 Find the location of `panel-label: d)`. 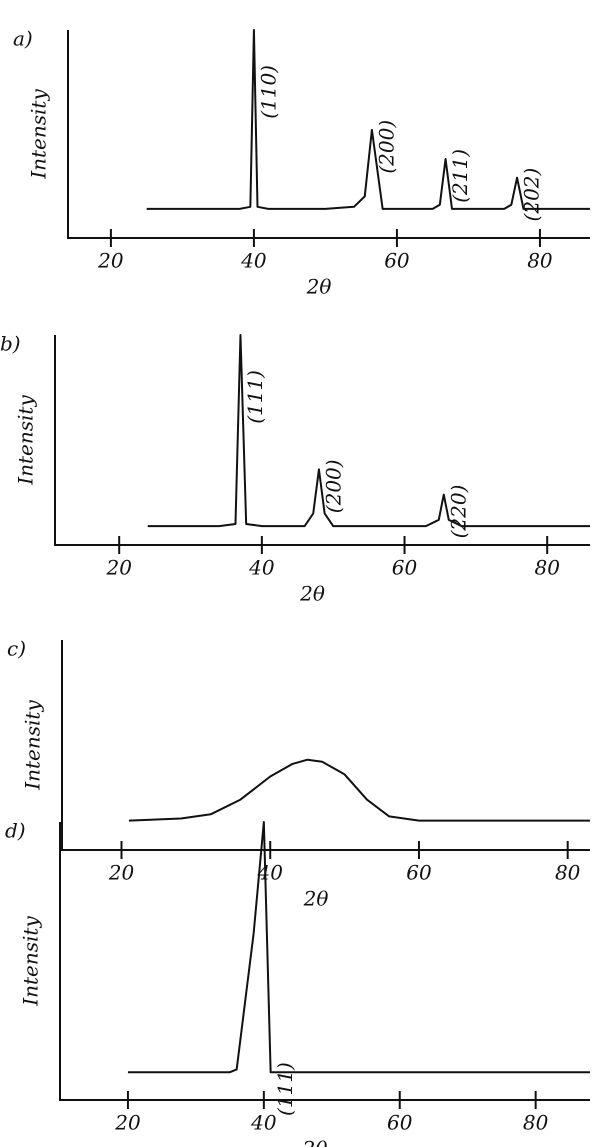

panel-label: d) is located at coordinates (15, 831).